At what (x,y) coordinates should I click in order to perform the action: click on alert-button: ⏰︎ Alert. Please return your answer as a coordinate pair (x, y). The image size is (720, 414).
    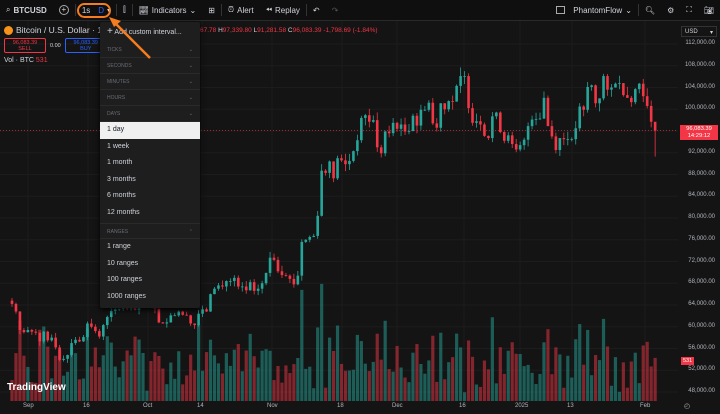
    Looking at the image, I should click on (240, 10).